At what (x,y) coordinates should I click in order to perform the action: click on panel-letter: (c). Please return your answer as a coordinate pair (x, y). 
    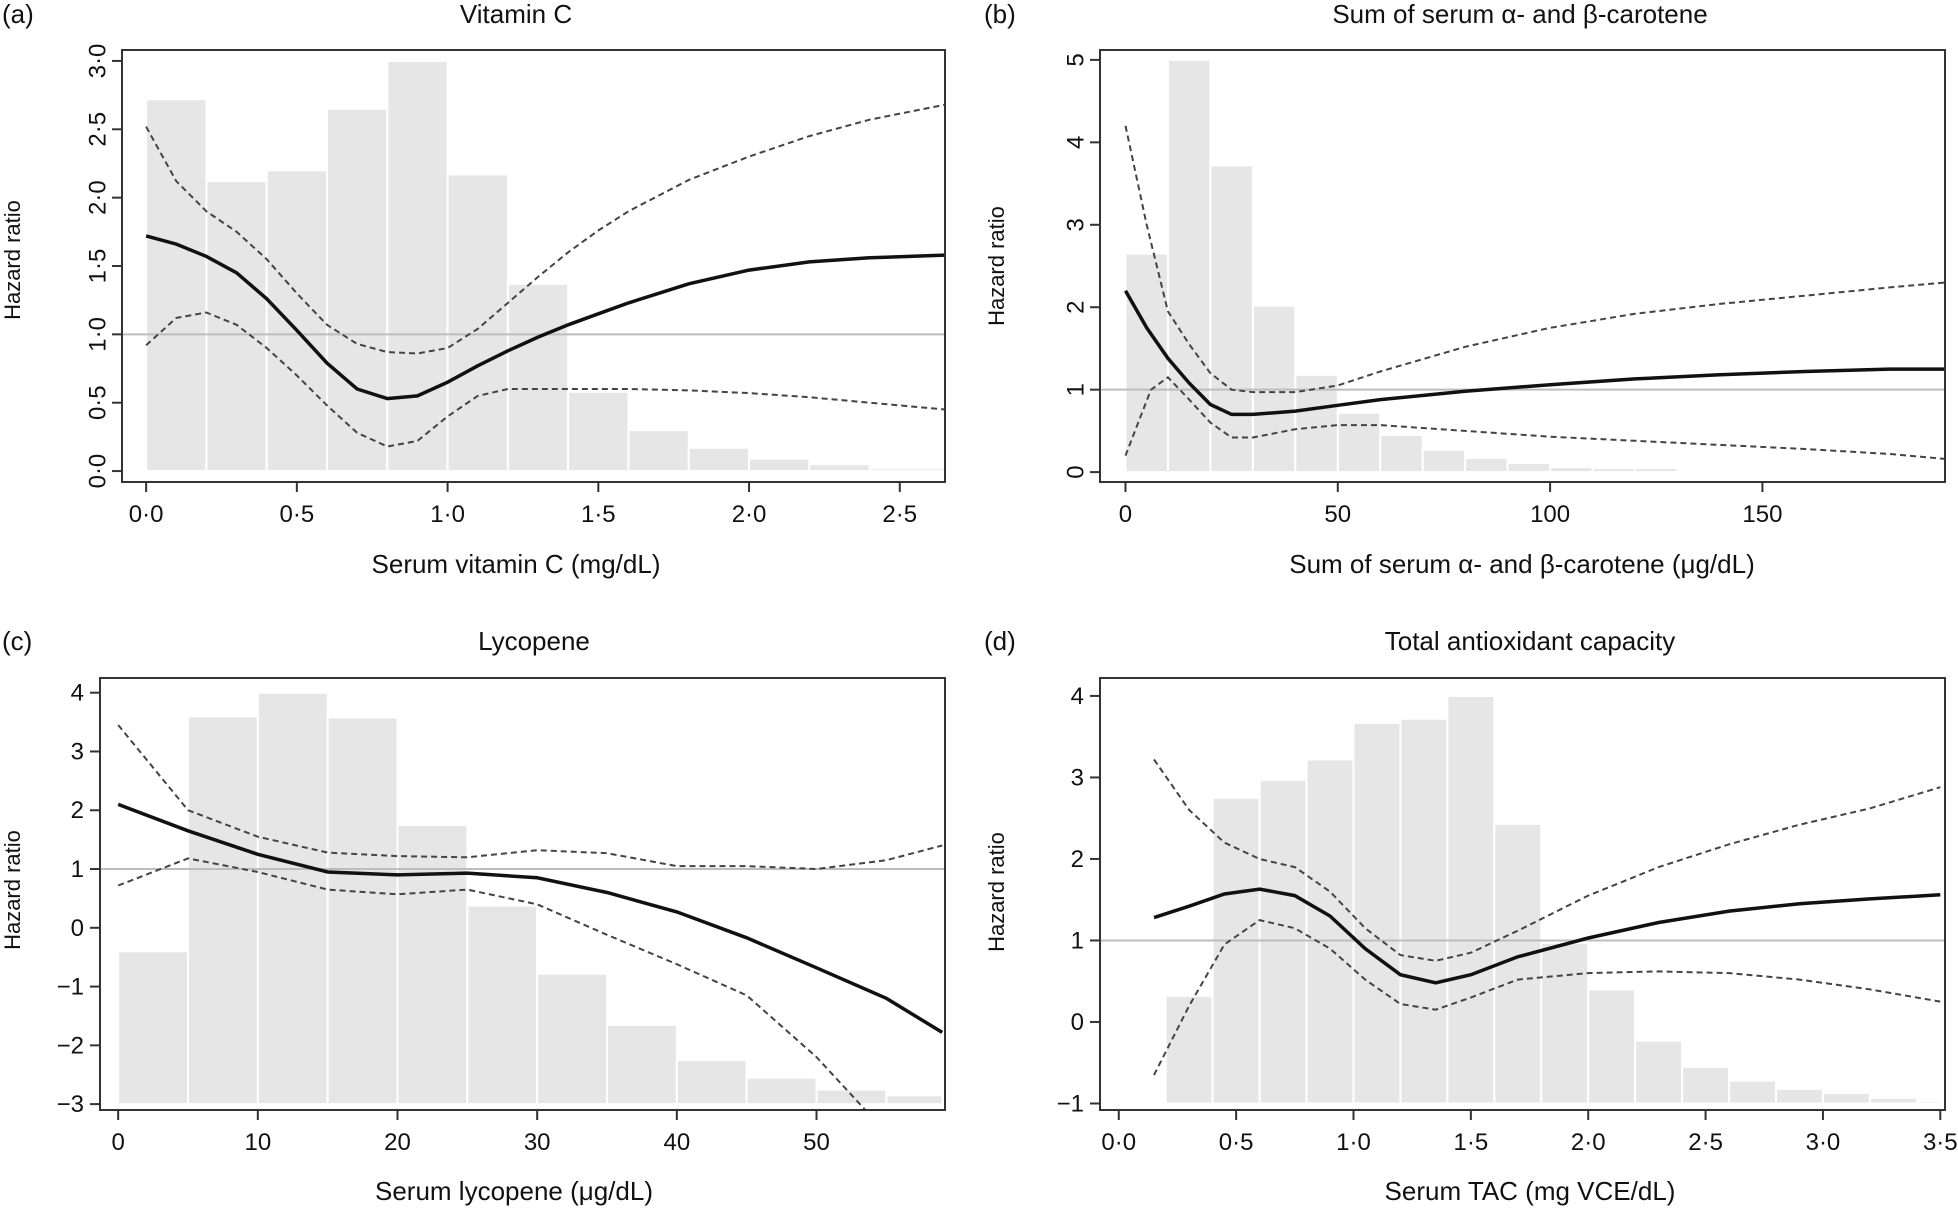
    Looking at the image, I should click on (17, 641).